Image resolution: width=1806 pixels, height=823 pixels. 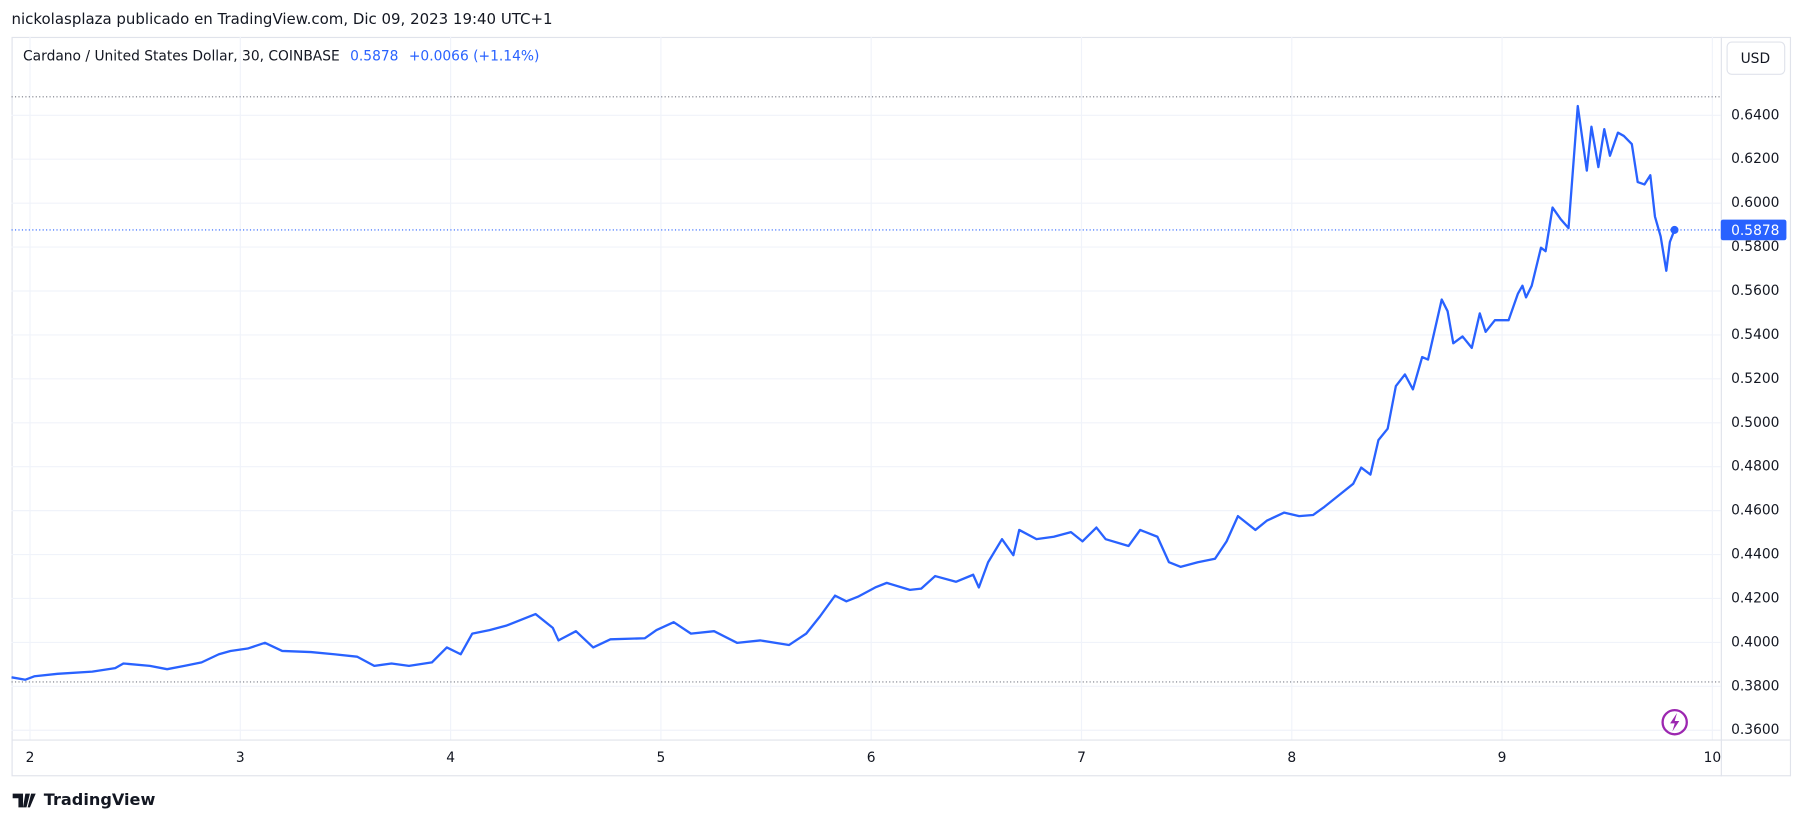 I want to click on x-tick-label: 2, so click(x=30, y=758).